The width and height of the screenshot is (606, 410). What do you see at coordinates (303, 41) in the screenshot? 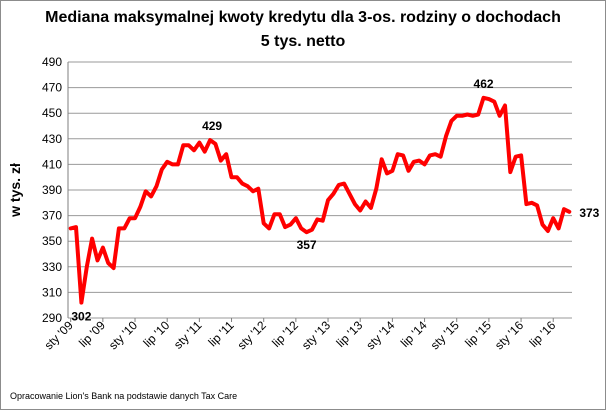
I see `chart-title-line2: 5 tys. netto` at bounding box center [303, 41].